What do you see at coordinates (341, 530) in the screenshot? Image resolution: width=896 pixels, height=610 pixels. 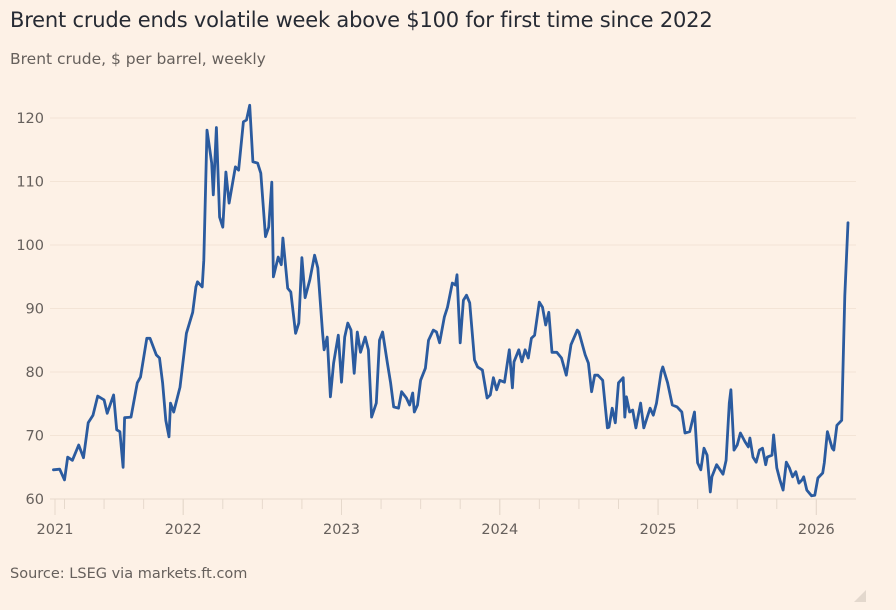 I see `x-tick-label: 2023` at bounding box center [341, 530].